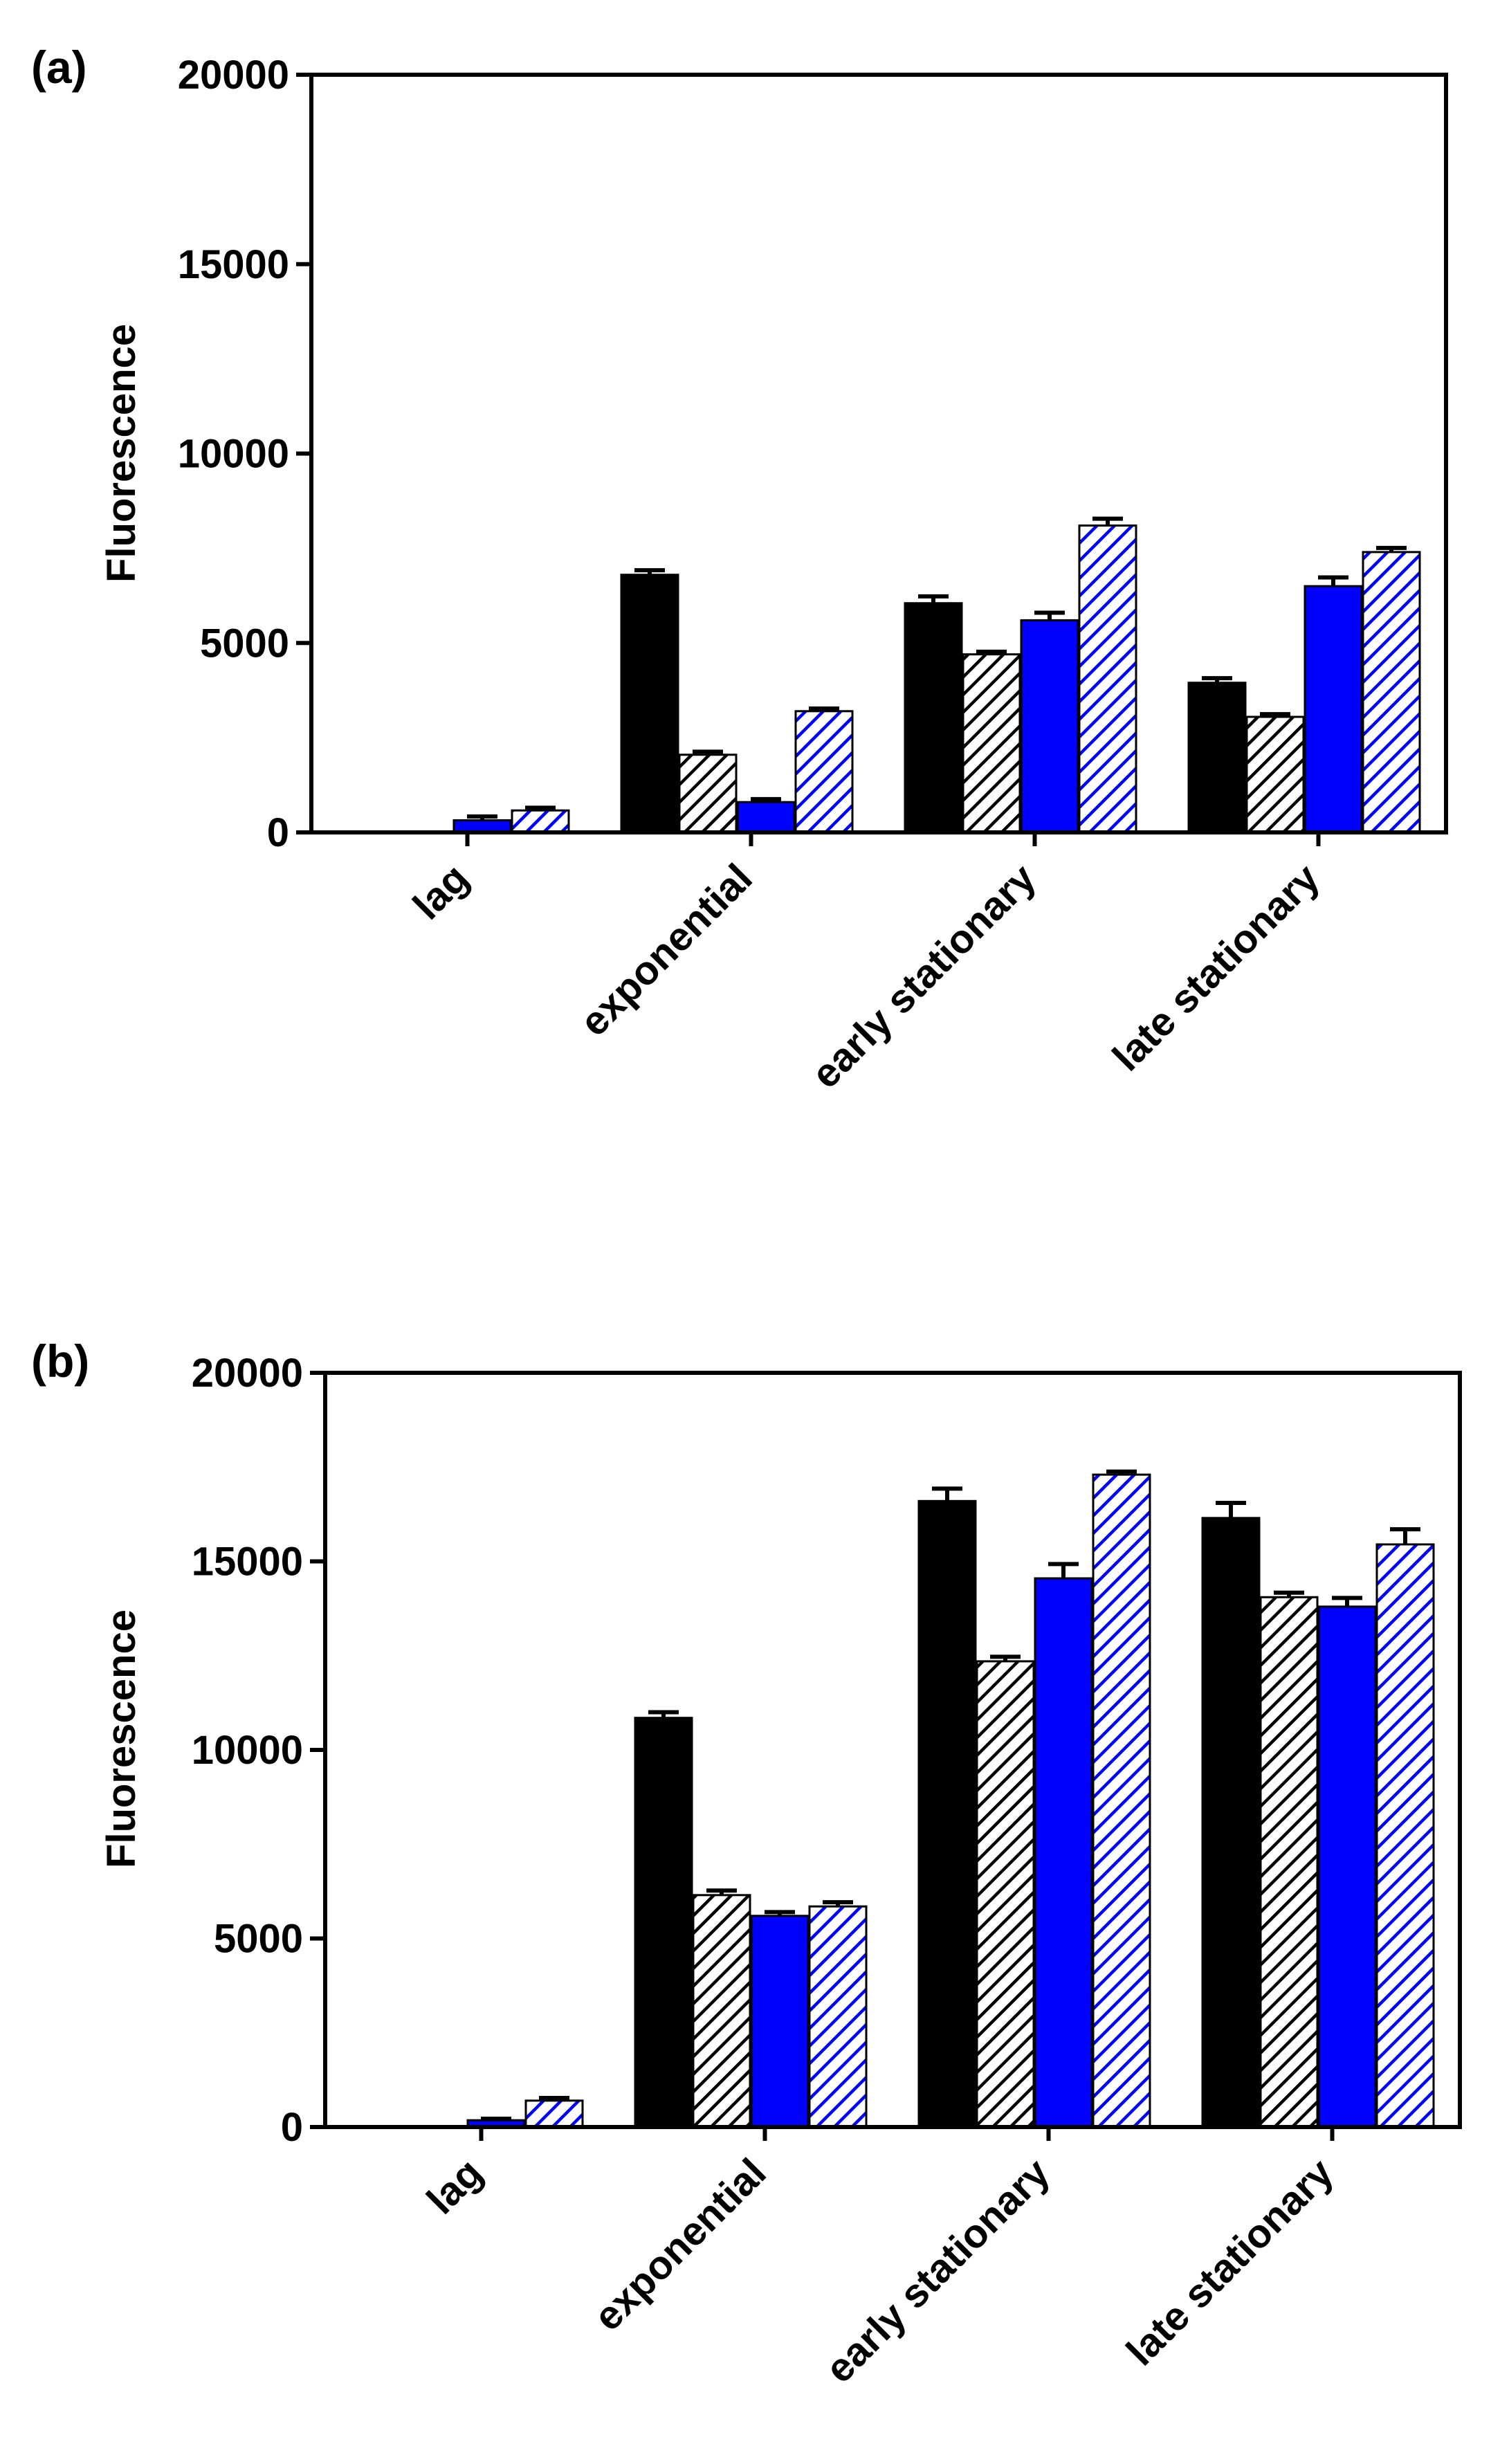 This screenshot has height=2464, width=1500. I want to click on panel-label: (a), so click(59, 67).